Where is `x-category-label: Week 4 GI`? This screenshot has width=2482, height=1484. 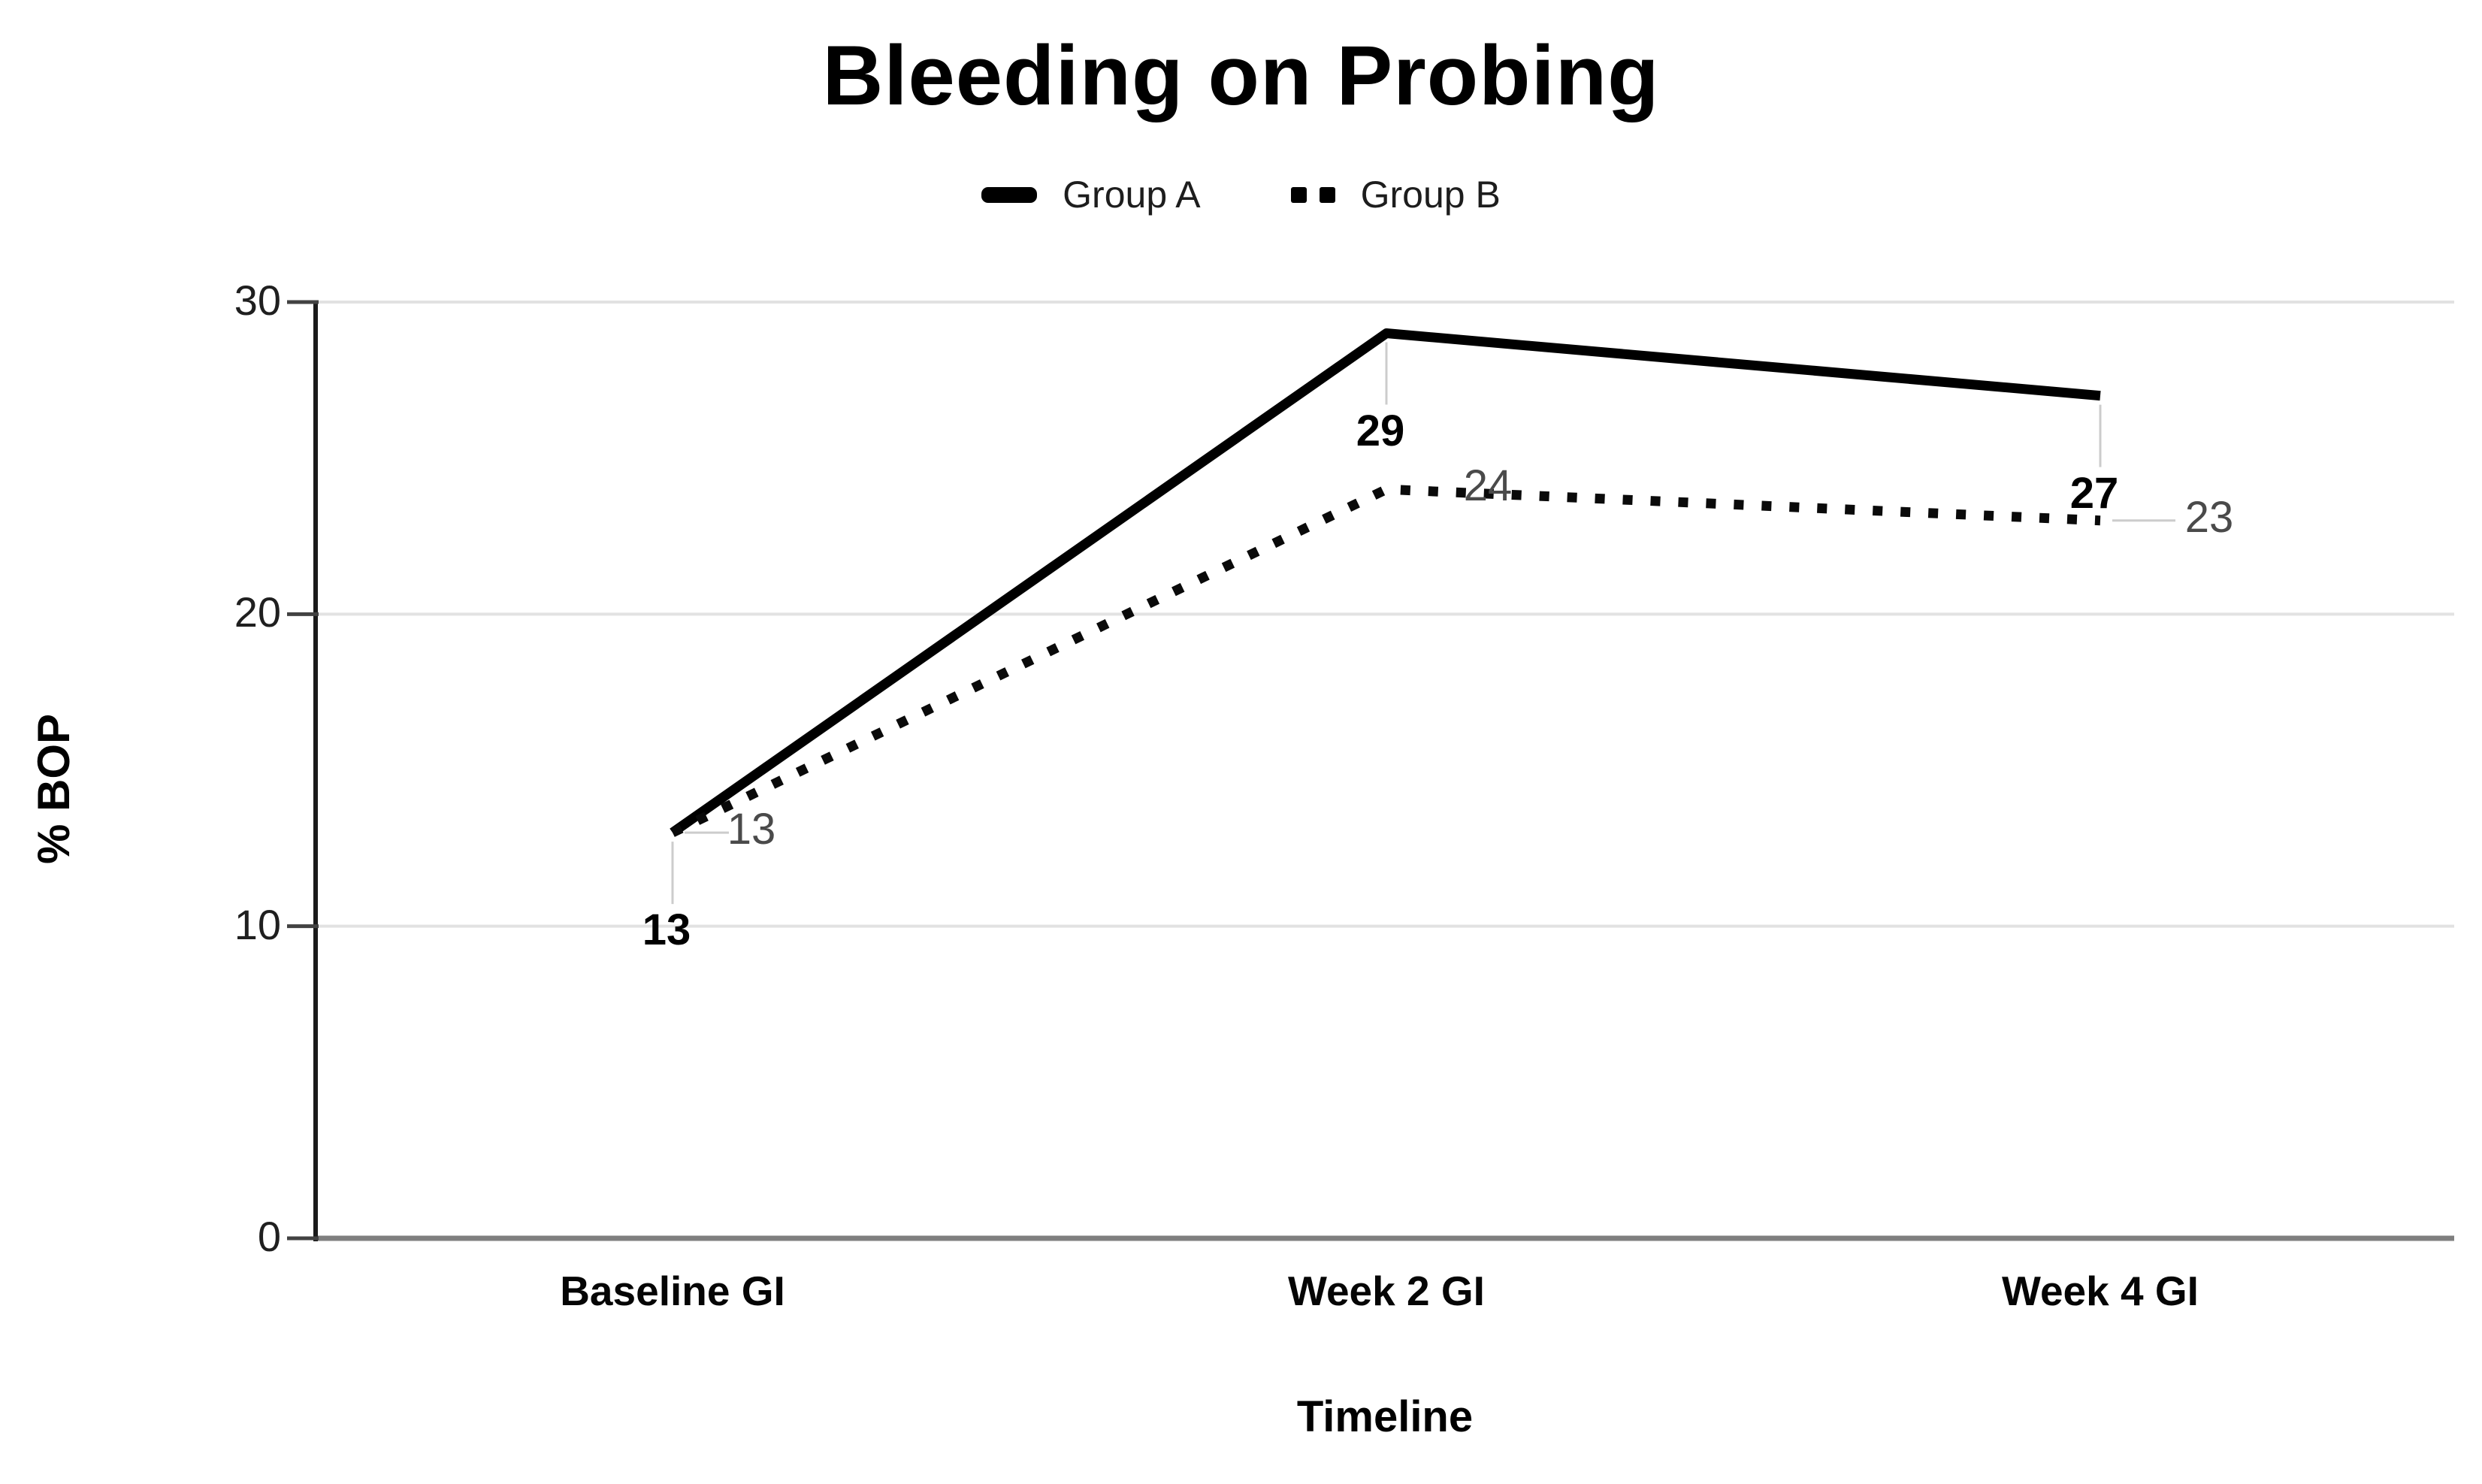
x-category-label: Week 4 GI is located at coordinates (2100, 1291).